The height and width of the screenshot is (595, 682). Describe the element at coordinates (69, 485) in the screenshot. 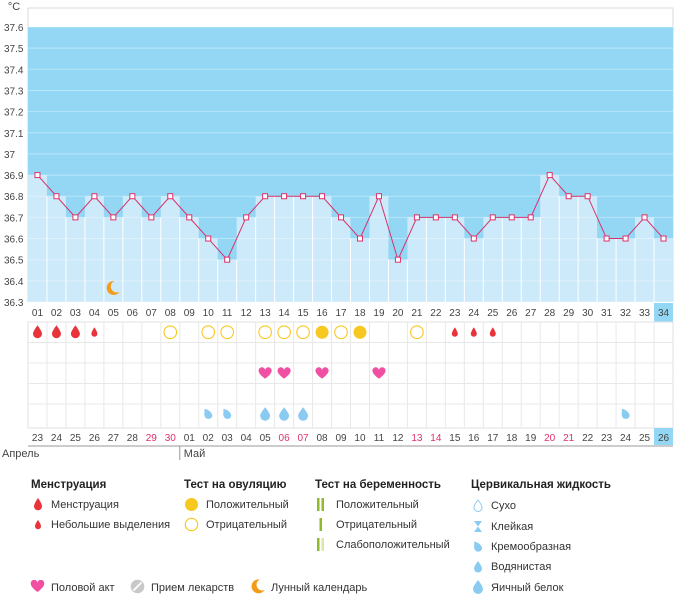

I see `legend-title-menstruation: Менструация` at that location.